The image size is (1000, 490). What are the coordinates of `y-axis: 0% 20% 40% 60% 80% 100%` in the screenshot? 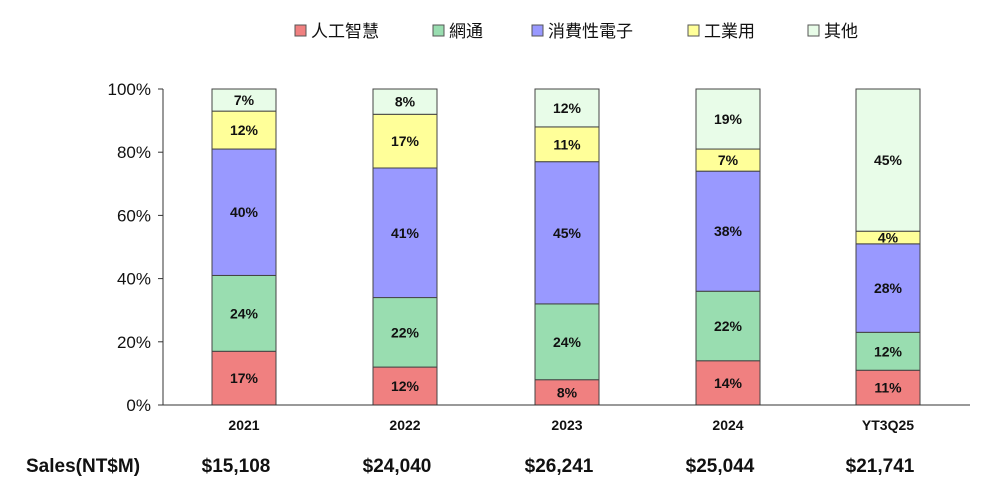 It's located at (136, 247).